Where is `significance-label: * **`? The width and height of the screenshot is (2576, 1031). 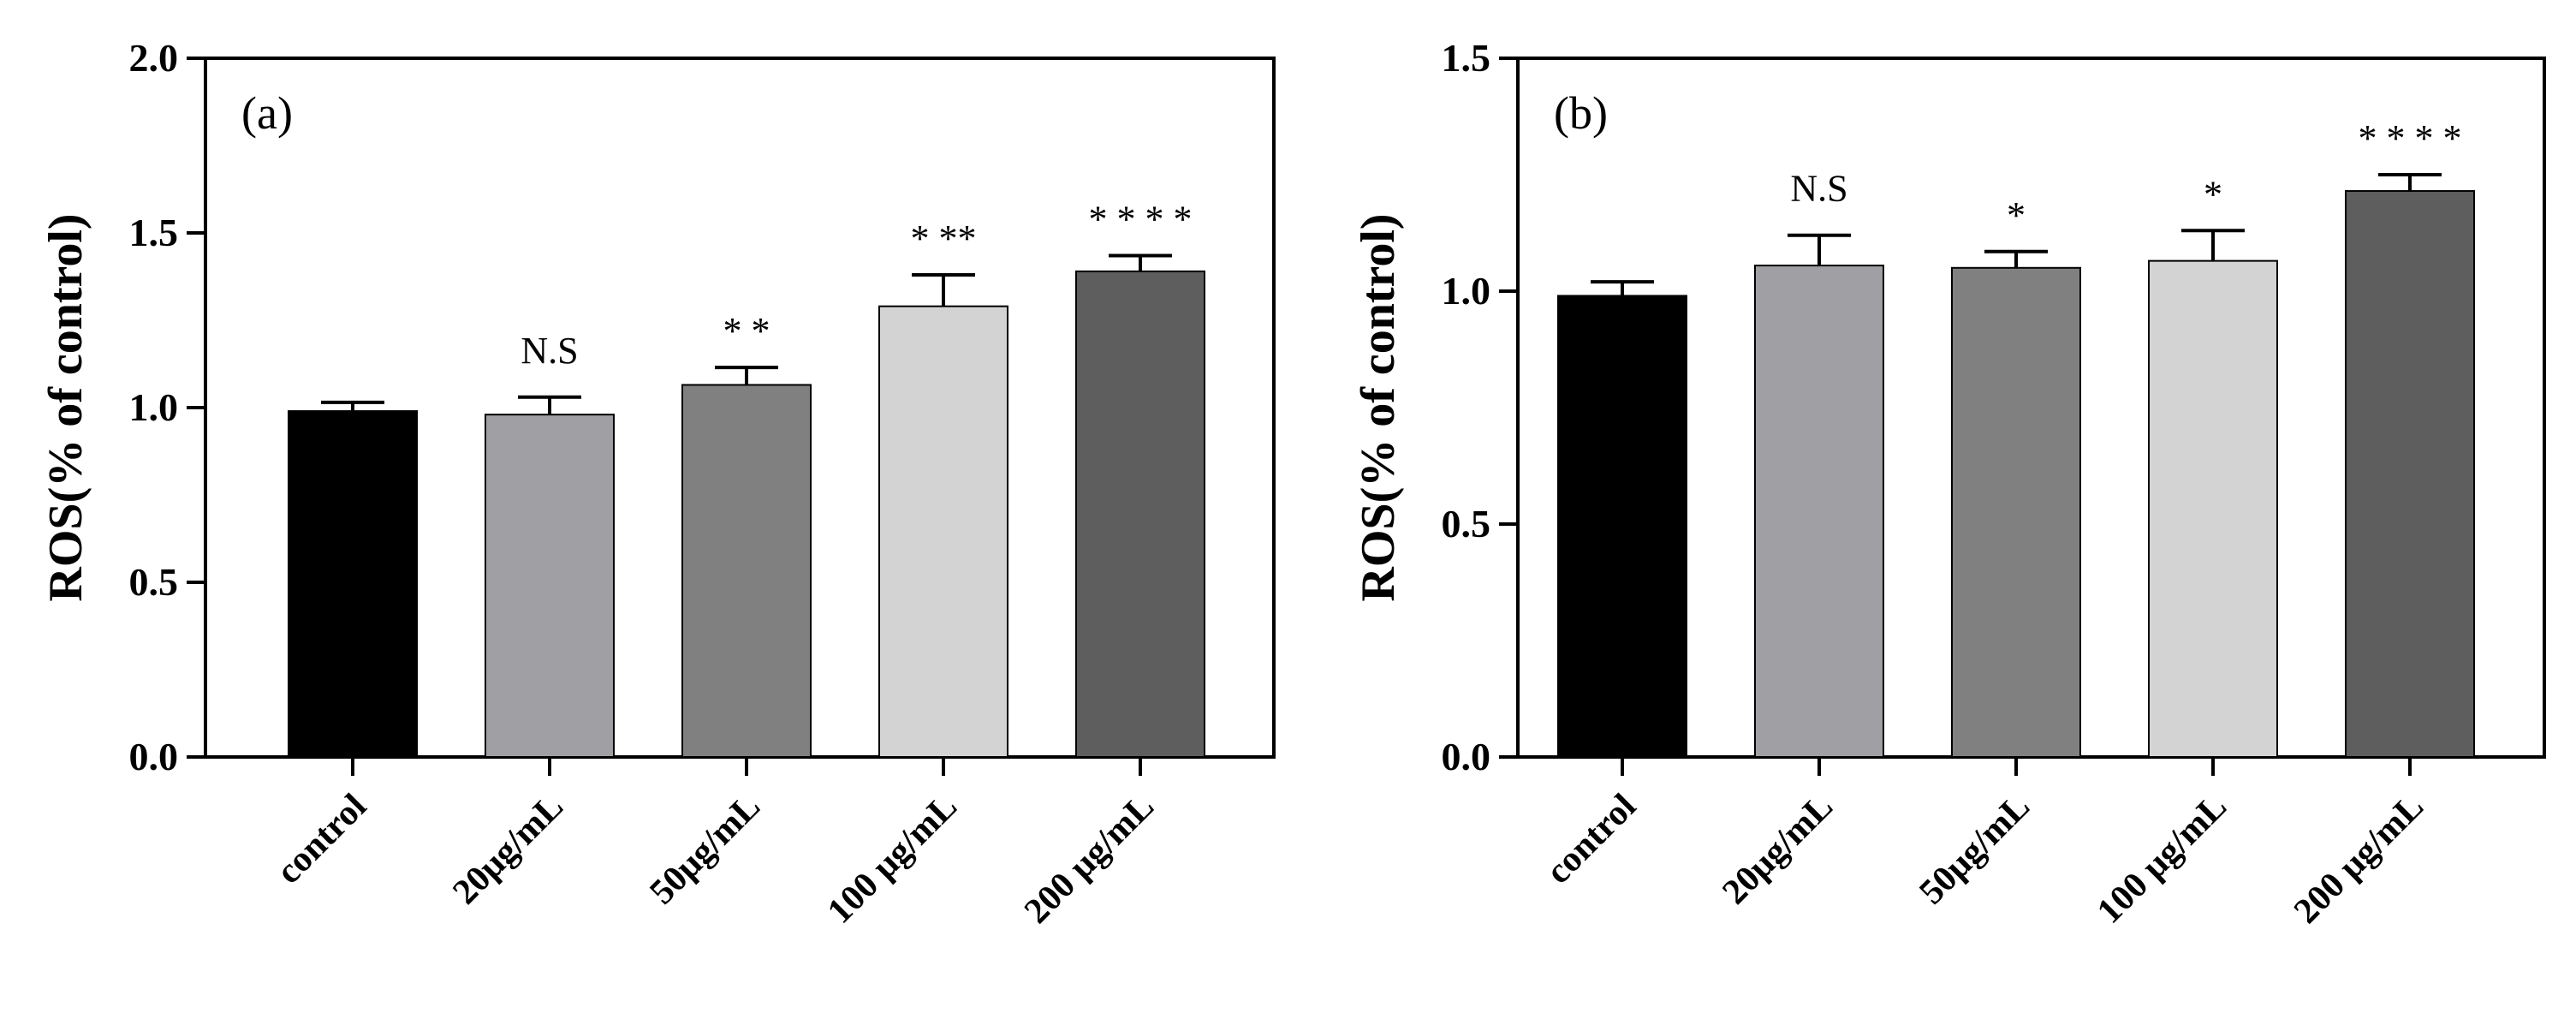 significance-label: * ** is located at coordinates (944, 239).